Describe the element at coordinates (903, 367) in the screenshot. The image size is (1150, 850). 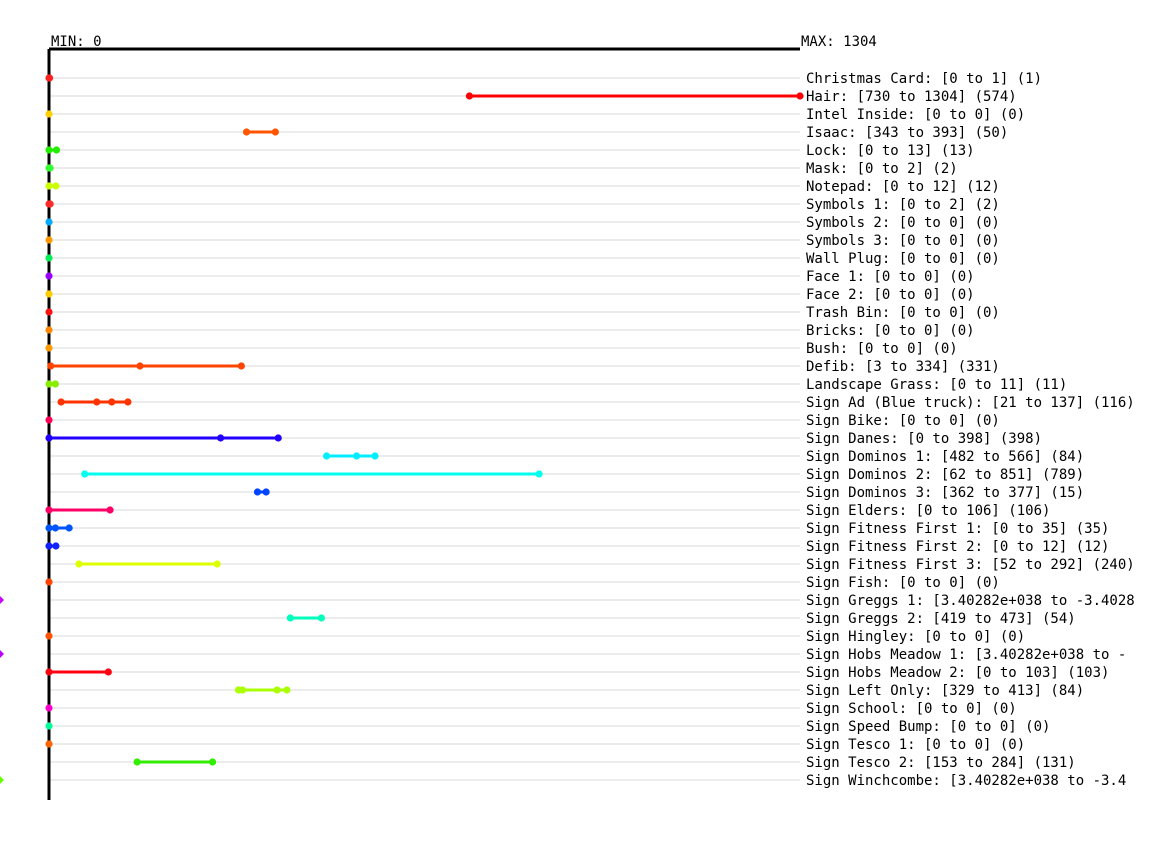
I see `row-label: Defib: [3 to 334] (331)` at that location.